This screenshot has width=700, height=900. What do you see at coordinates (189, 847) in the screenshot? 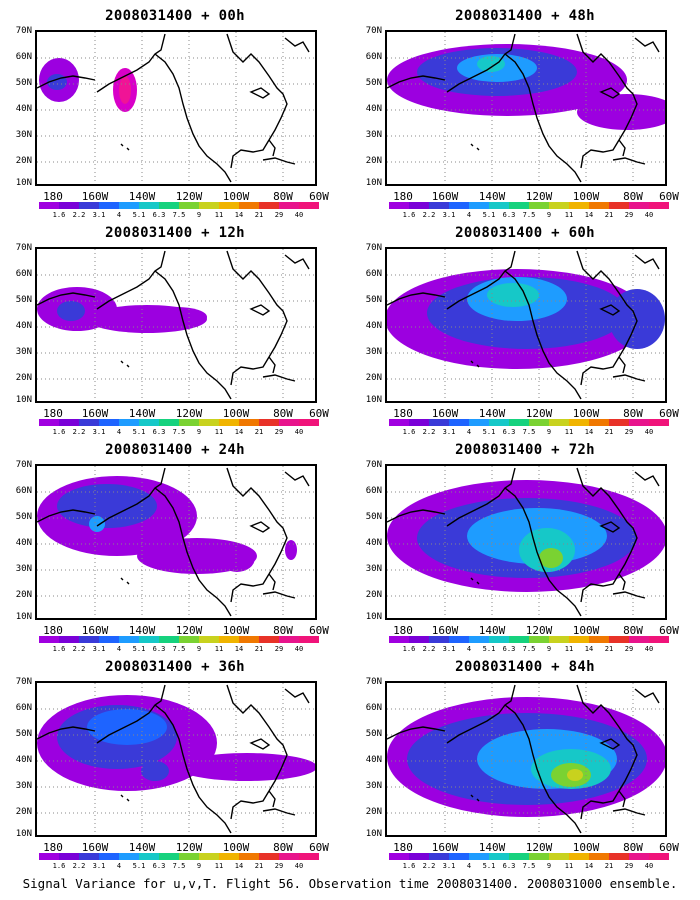
I see `longitude-label: 120W` at bounding box center [189, 847].